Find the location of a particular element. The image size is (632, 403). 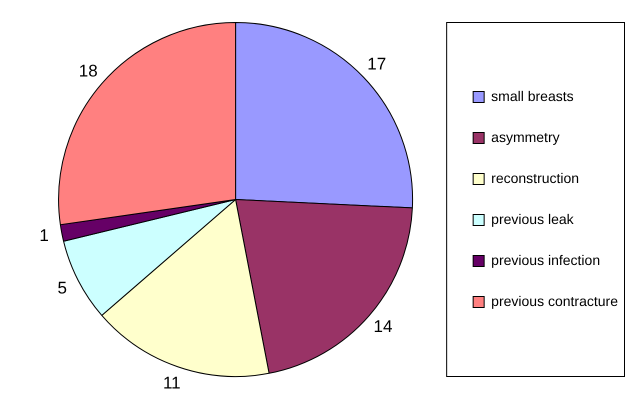

legend-label: reconstruction is located at coordinates (535, 178).